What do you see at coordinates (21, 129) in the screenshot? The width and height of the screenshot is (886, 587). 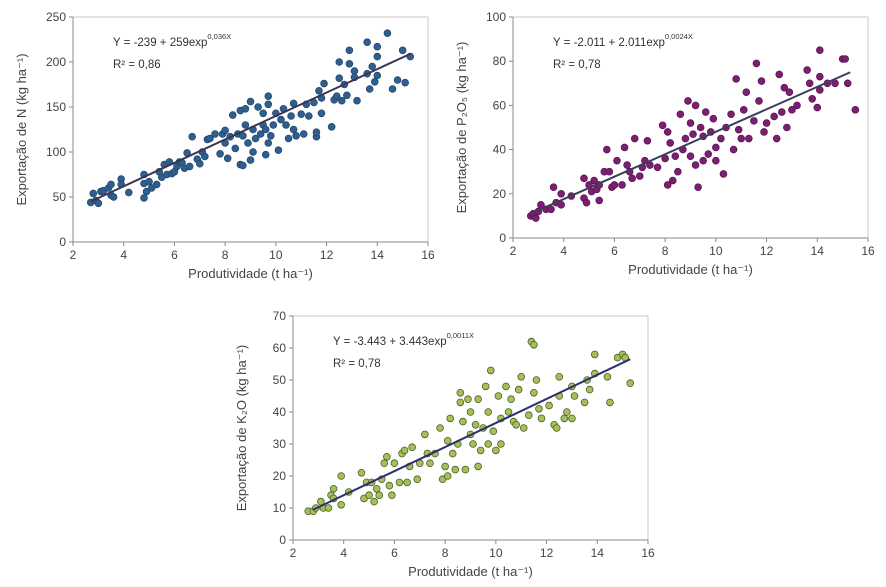 I see `y-axis-label: Exportação de N (kg ha⁻¹)` at bounding box center [21, 129].